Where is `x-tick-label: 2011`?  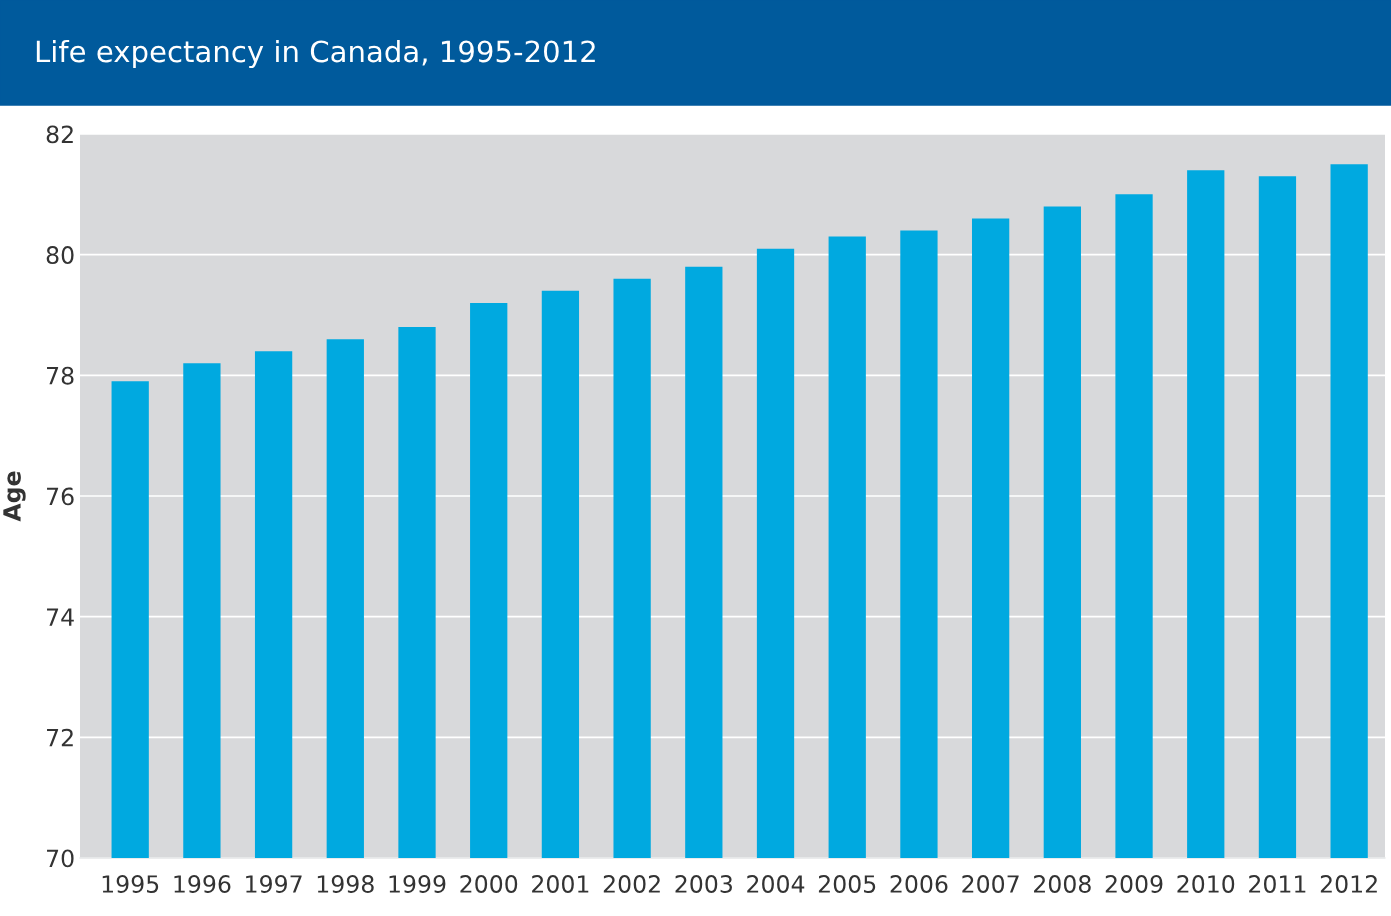 x-tick-label: 2011 is located at coordinates (1277, 884).